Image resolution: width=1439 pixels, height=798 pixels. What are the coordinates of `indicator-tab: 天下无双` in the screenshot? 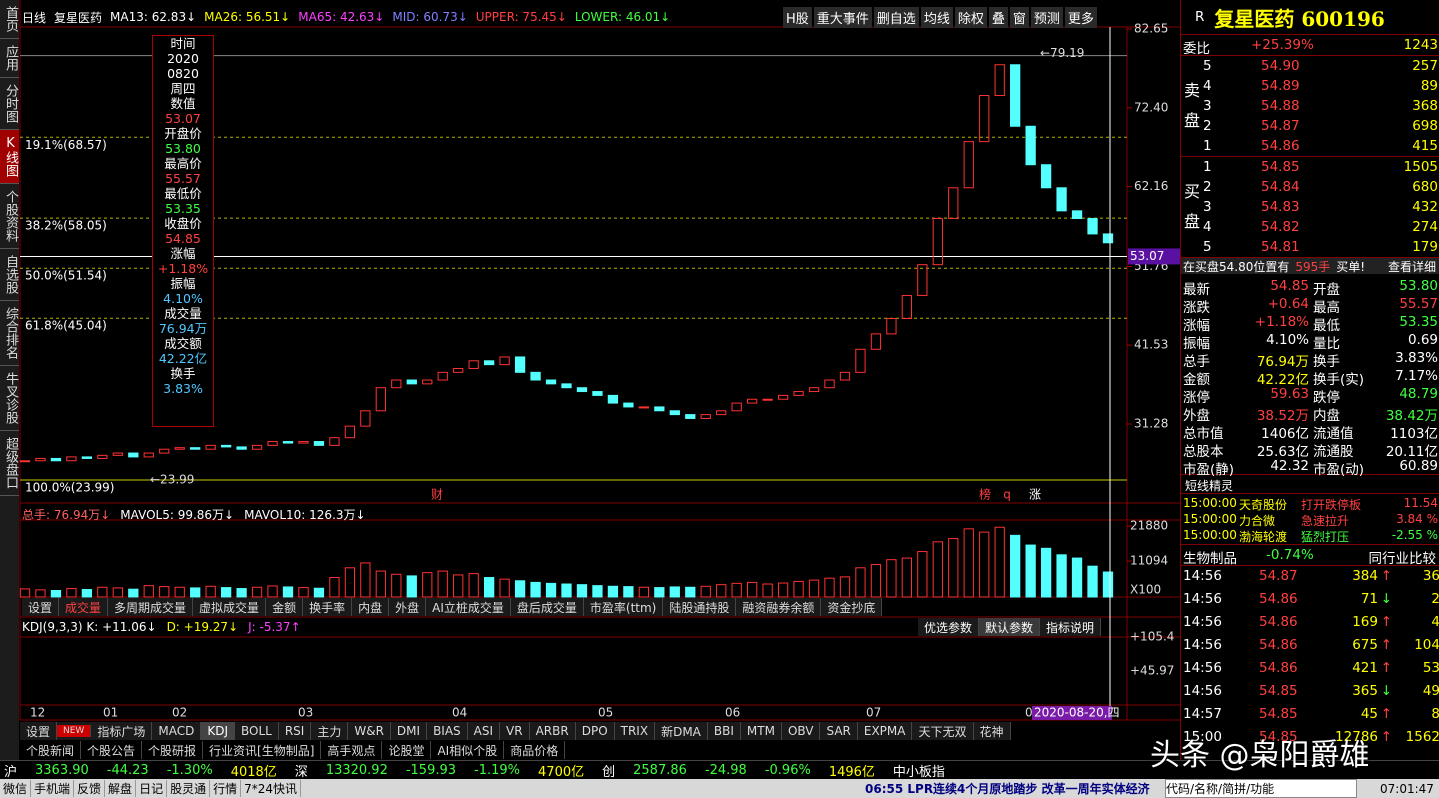 It's located at (943, 731).